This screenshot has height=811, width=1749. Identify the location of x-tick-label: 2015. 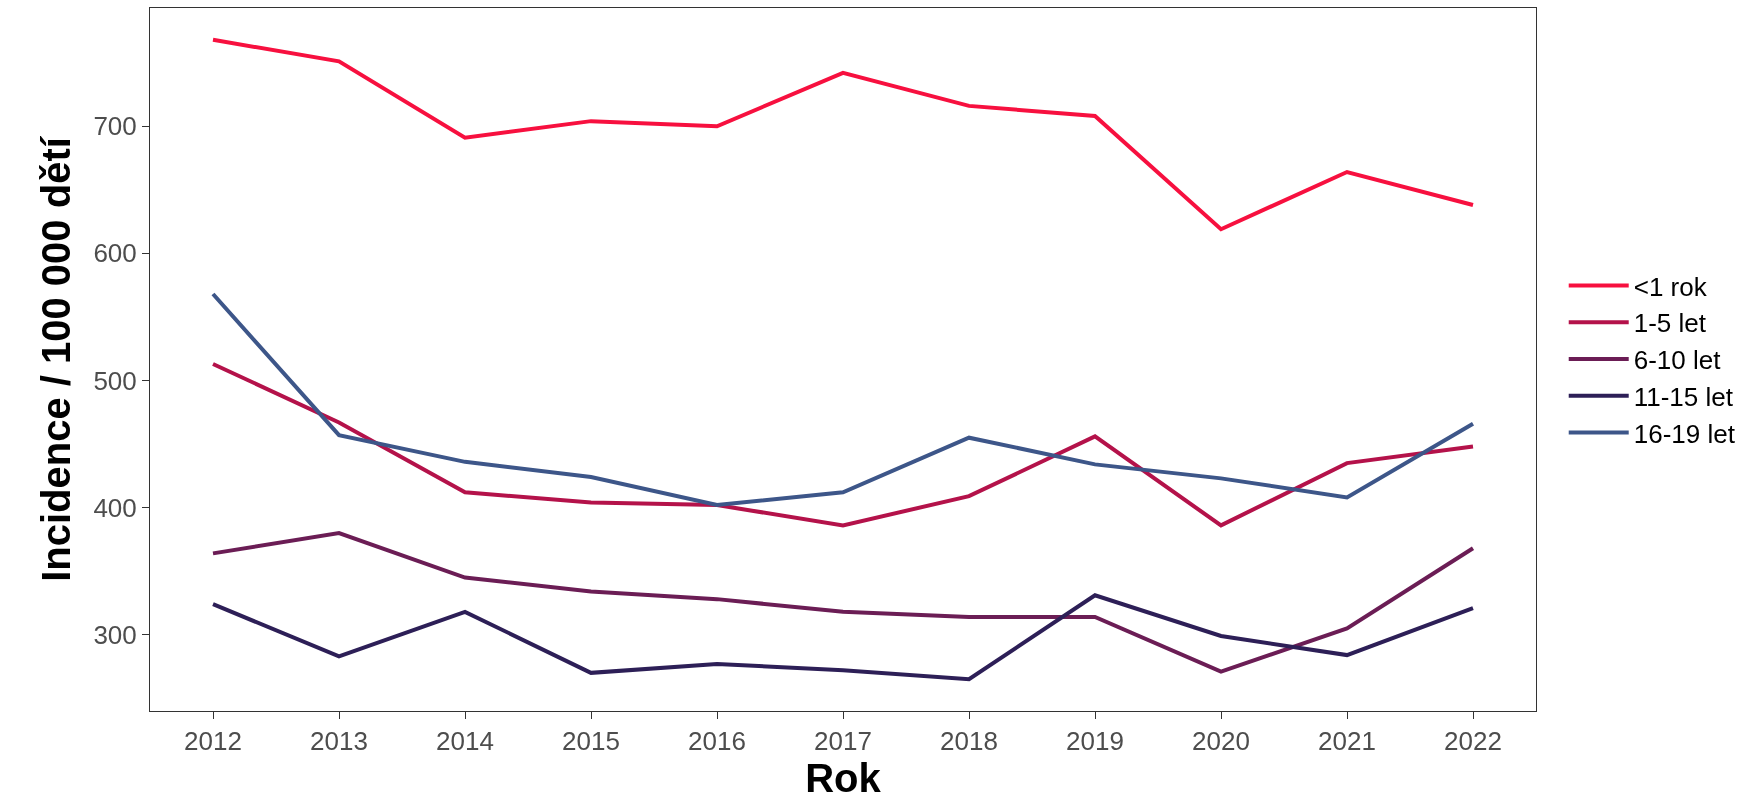
(591, 741).